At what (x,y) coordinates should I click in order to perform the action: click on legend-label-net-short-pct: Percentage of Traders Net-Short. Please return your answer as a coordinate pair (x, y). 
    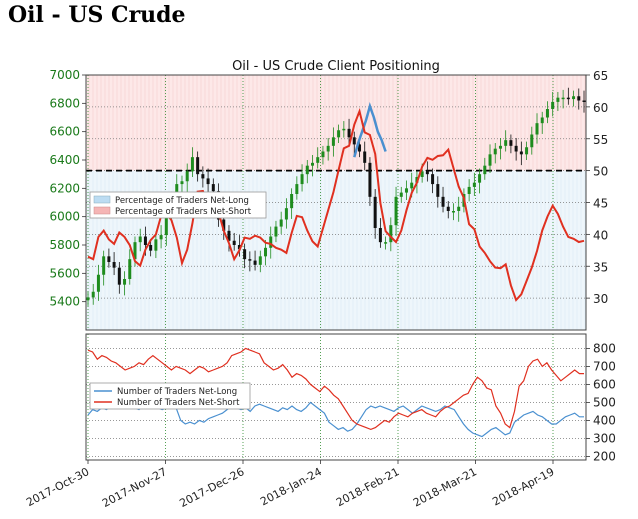
    Looking at the image, I should click on (183, 212).